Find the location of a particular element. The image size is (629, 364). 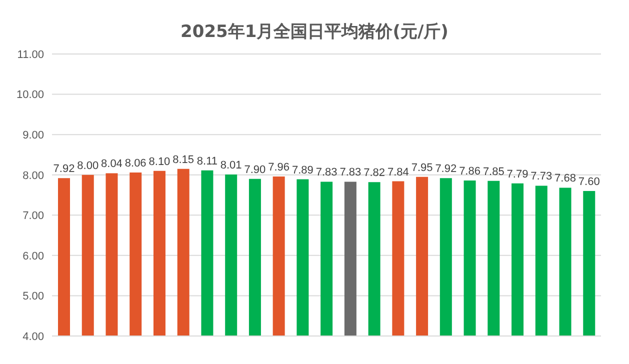

y-tick-label: 4.00 is located at coordinates (33, 336).